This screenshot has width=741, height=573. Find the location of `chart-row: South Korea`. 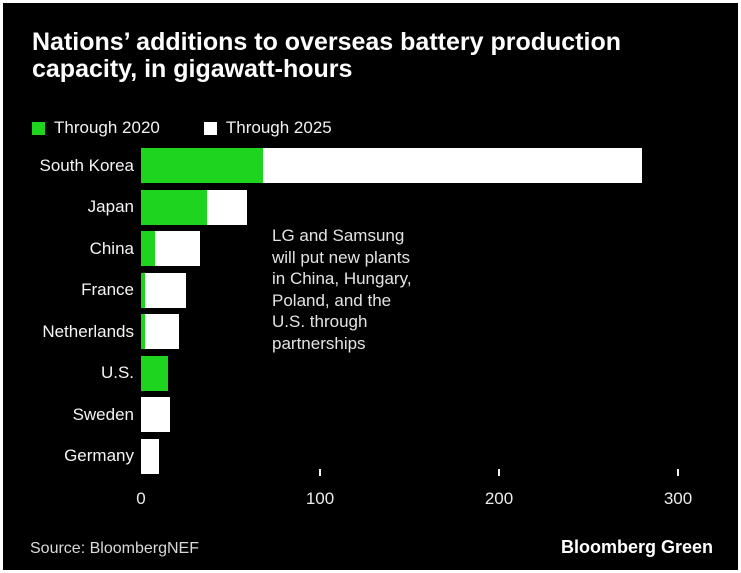

chart-row: South Korea is located at coordinates (370, 165).